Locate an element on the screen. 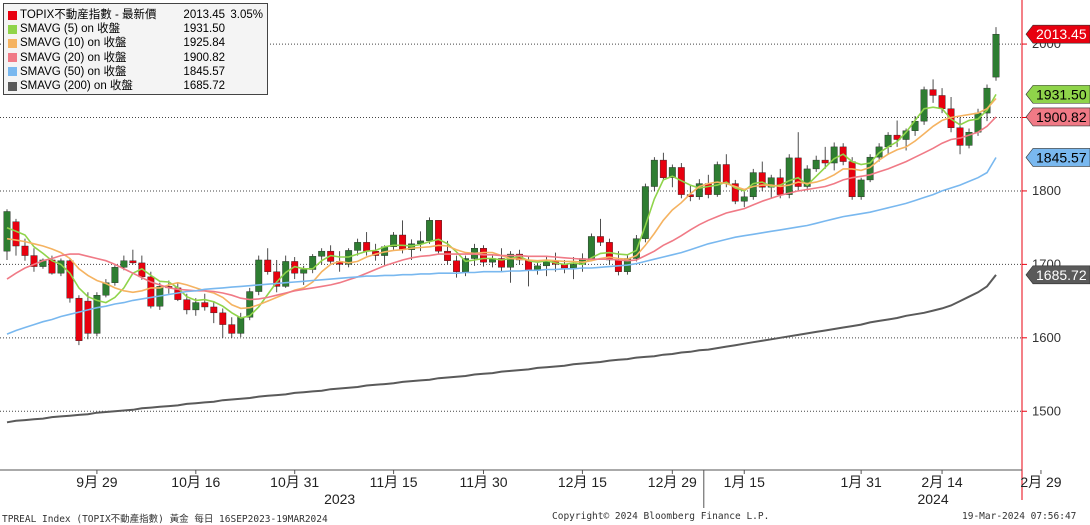 This screenshot has width=1090, height=525. legend-change: 3.05% is located at coordinates (246, 15).